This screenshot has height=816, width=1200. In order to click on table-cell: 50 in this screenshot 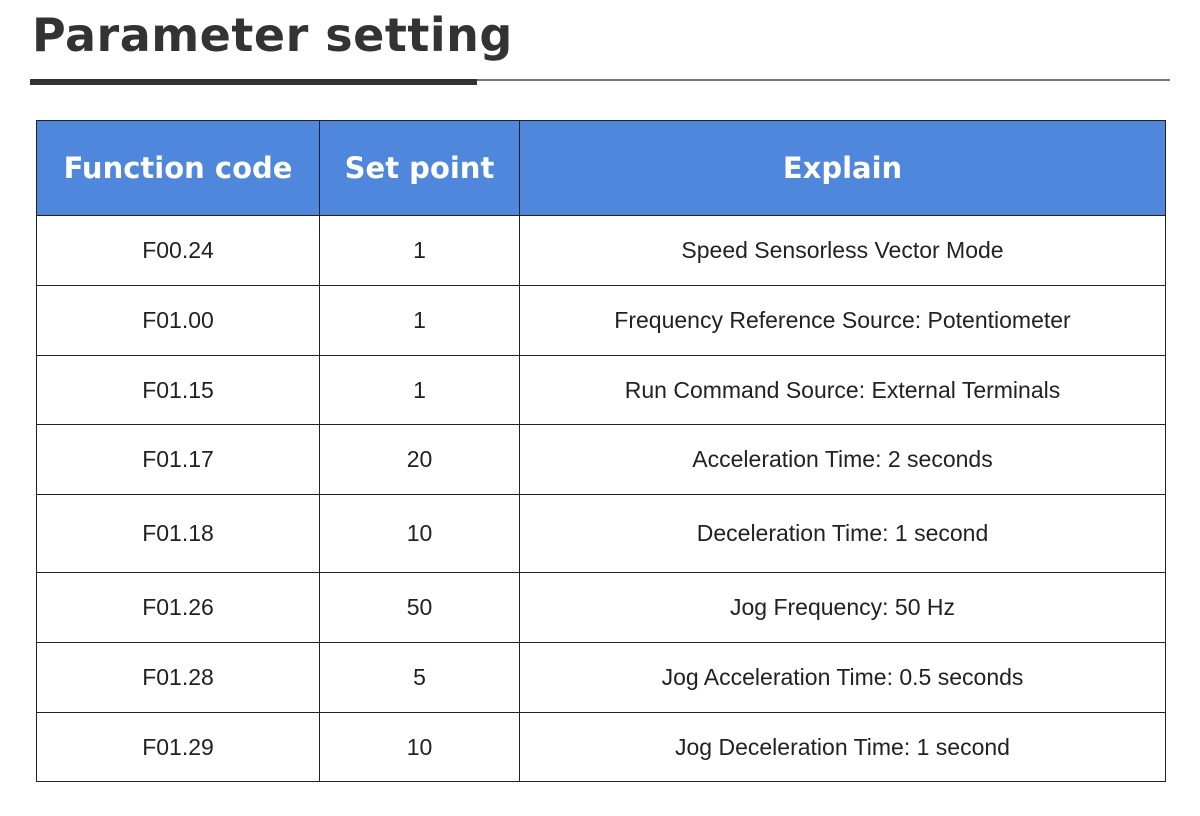, I will do `click(419, 607)`.